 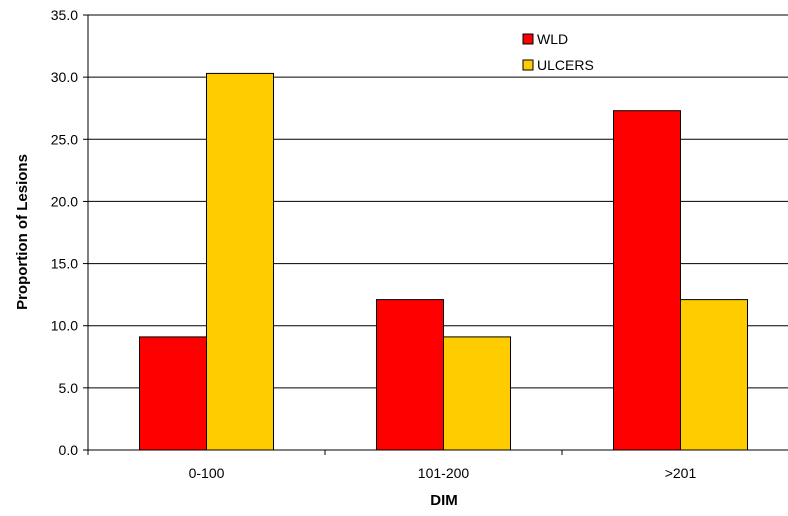 What do you see at coordinates (528, 39) in the screenshot?
I see `legend-swatch-wld` at bounding box center [528, 39].